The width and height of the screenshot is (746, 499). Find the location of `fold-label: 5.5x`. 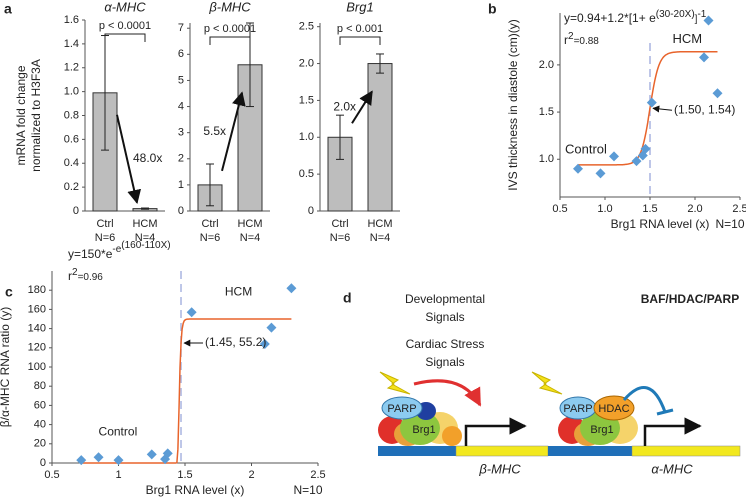

fold-label: 5.5x is located at coordinates (214, 131).